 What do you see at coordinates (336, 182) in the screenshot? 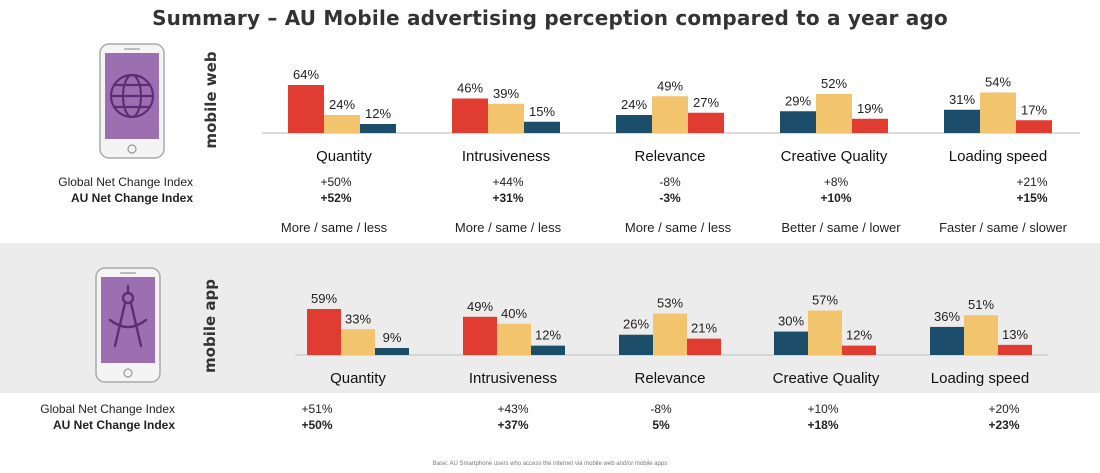
I see `global-index-web-quantity: +50%` at bounding box center [336, 182].